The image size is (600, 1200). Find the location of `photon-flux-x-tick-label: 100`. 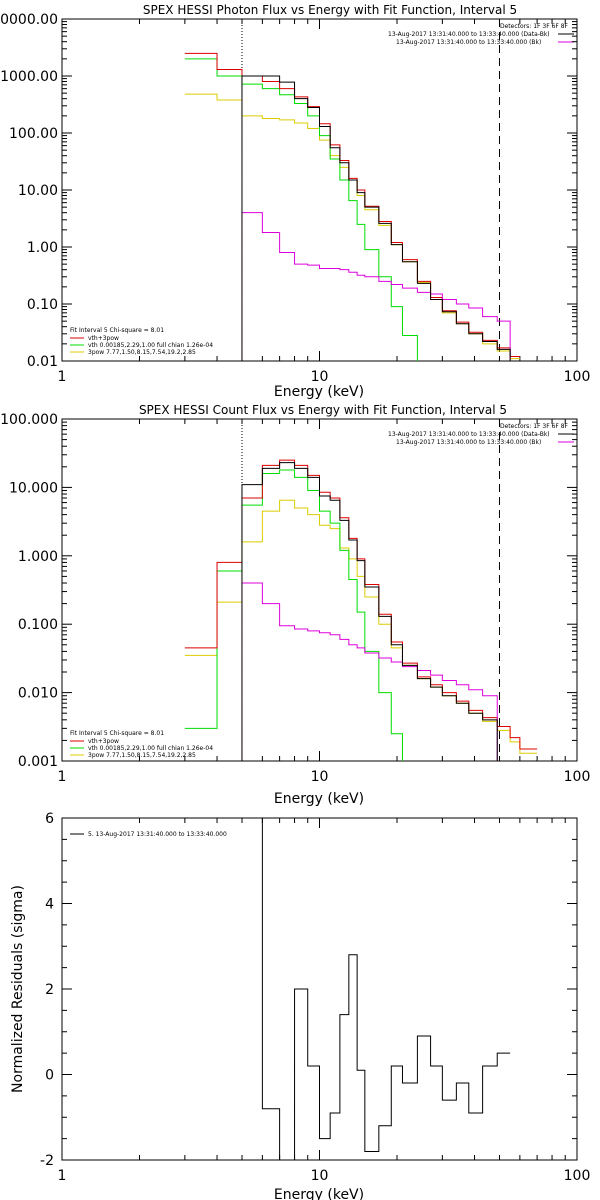

photon-flux-x-tick-label: 100 is located at coordinates (577, 377).